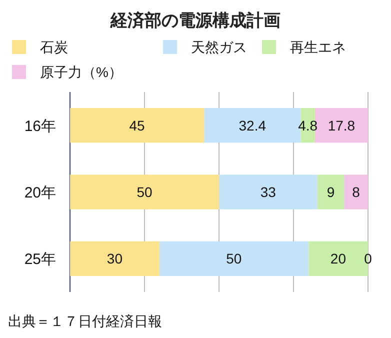 The image size is (391, 338). Describe the element at coordinates (40, 126) in the screenshot. I see `y-tick-label: 16年` at that location.